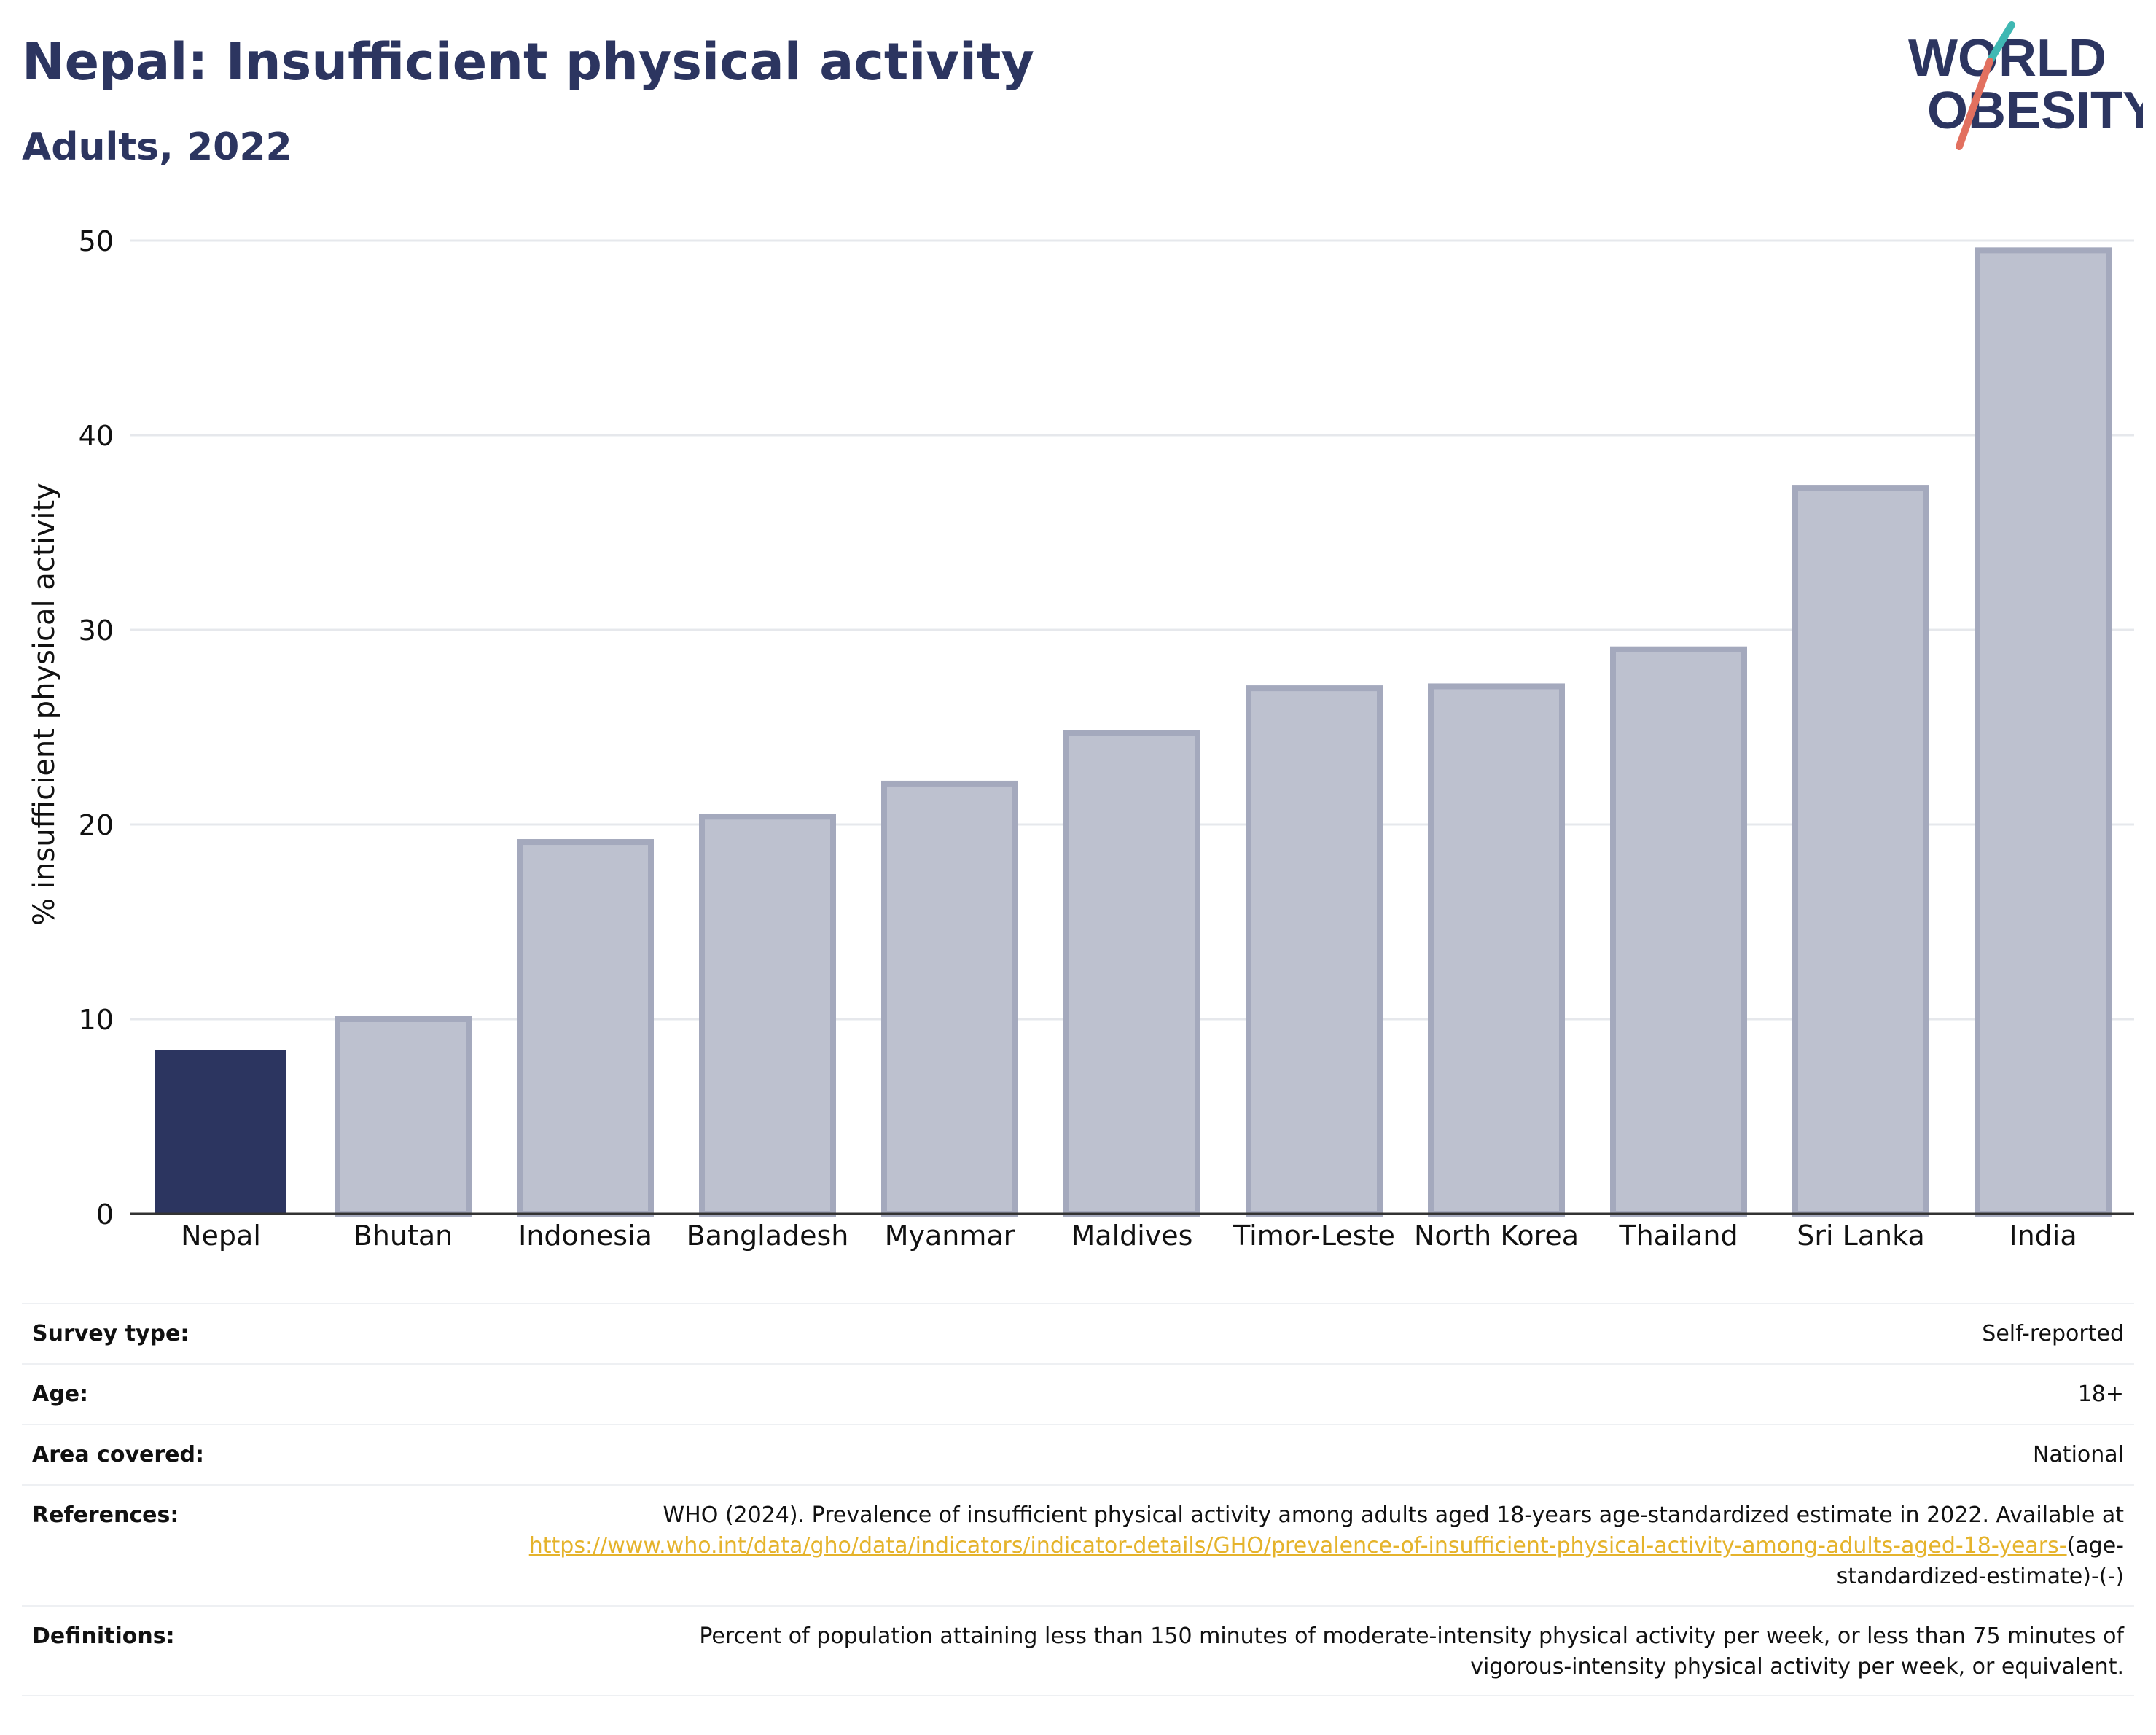 This screenshot has height=1735, width=2156. What do you see at coordinates (767, 1015) in the screenshot?
I see `bar-bangladesh` at bounding box center [767, 1015].